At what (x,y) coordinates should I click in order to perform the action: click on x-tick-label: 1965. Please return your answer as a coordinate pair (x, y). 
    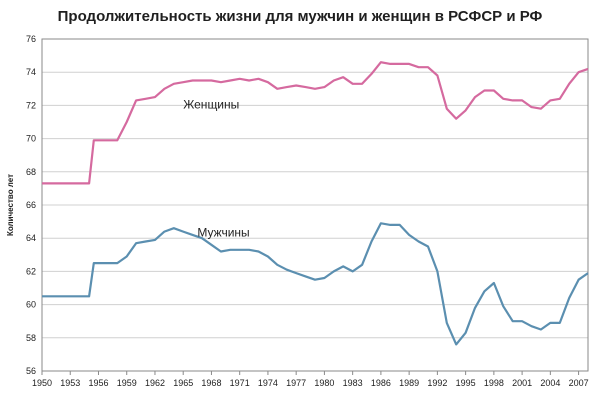
    Looking at the image, I should click on (183, 383).